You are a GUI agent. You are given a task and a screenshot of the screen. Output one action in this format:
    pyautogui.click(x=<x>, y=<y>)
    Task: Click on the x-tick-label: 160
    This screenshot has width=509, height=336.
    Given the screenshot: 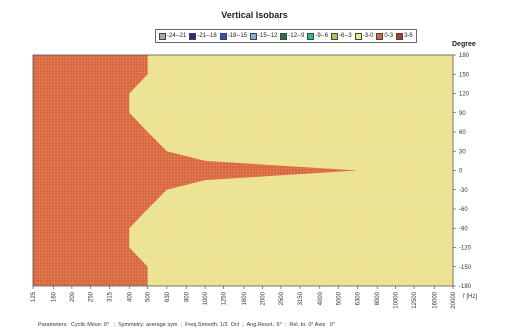 What is the action you would take?
    pyautogui.click(x=54, y=296)
    